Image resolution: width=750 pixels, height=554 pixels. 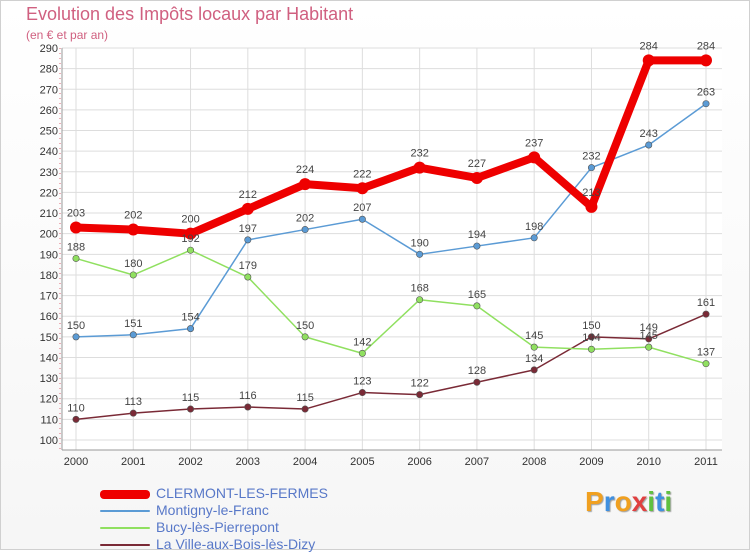 What do you see at coordinates (49, 255) in the screenshot?
I see `y-tick-label: 190` at bounding box center [49, 255].